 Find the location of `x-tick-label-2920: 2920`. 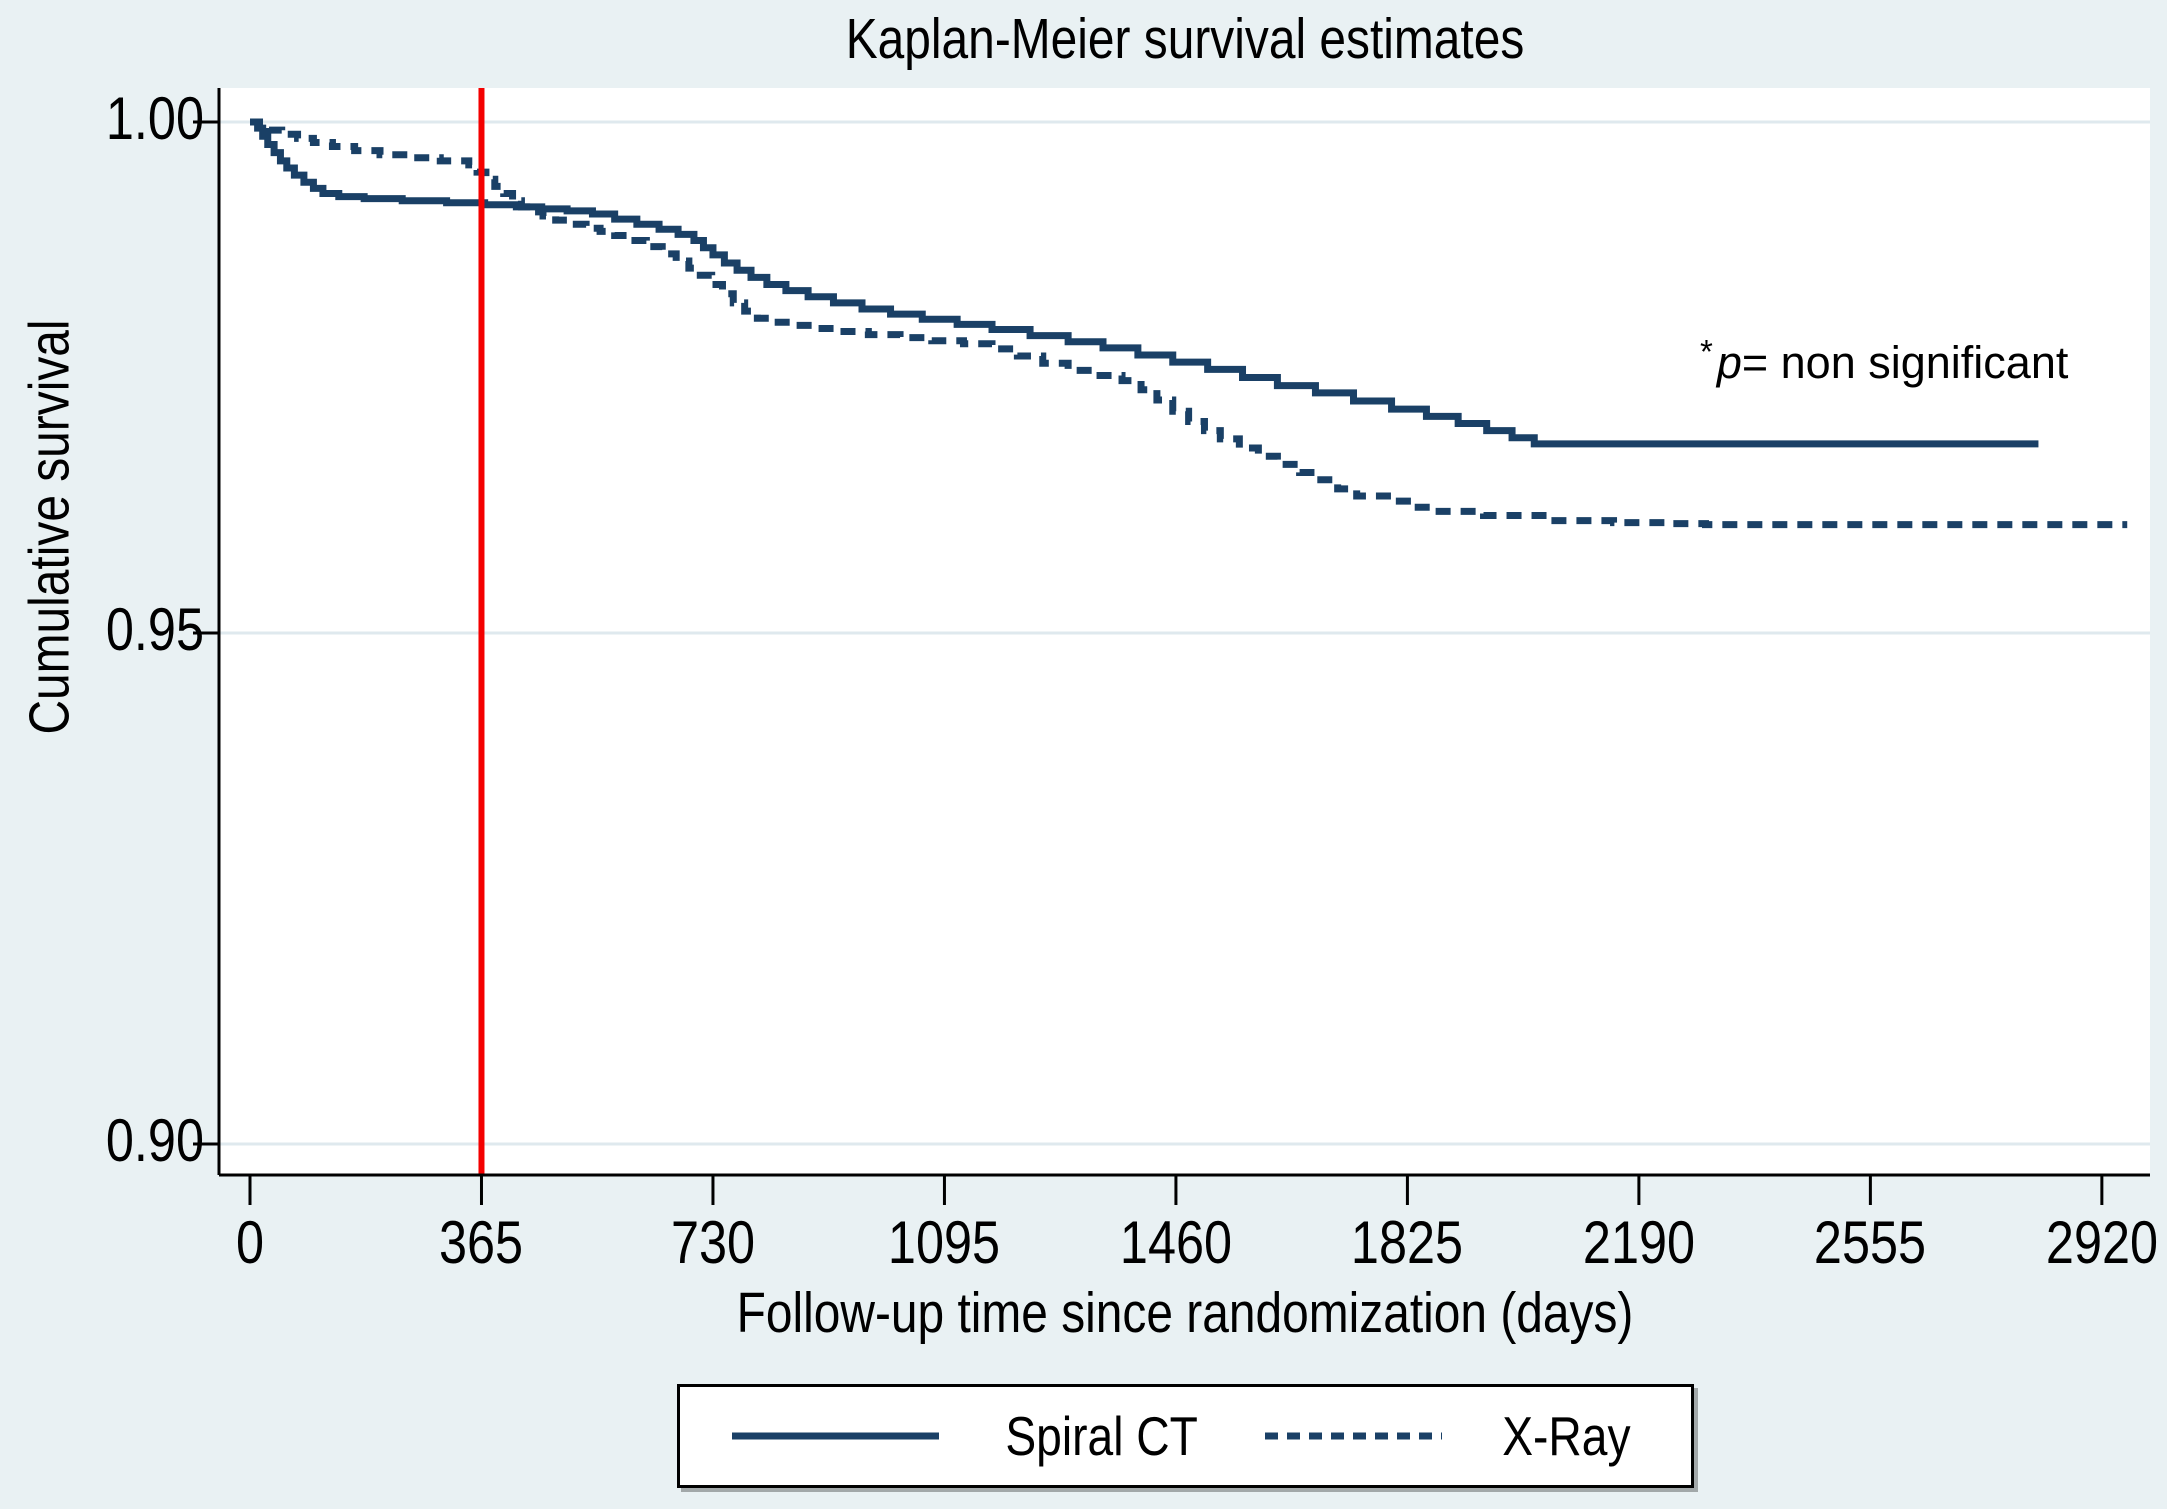

x-tick-label-2920: 2920 is located at coordinates (2101, 1242).